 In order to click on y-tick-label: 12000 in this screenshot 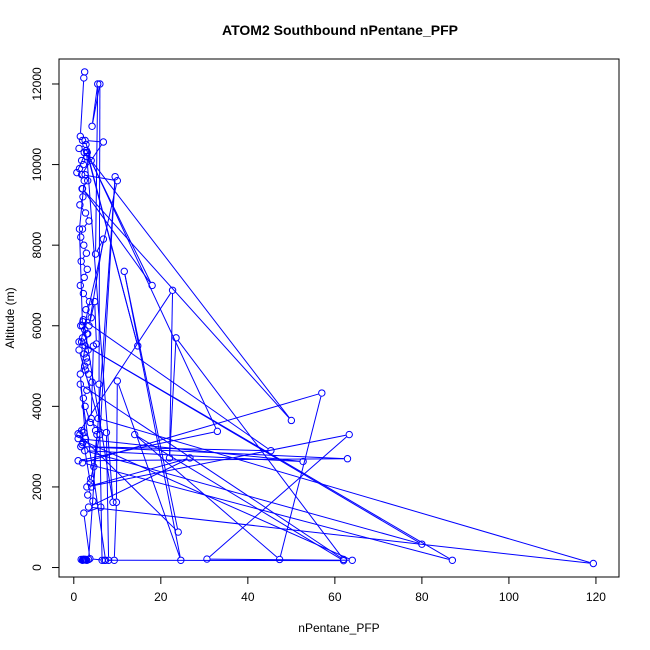, I will do `click(37, 84)`.